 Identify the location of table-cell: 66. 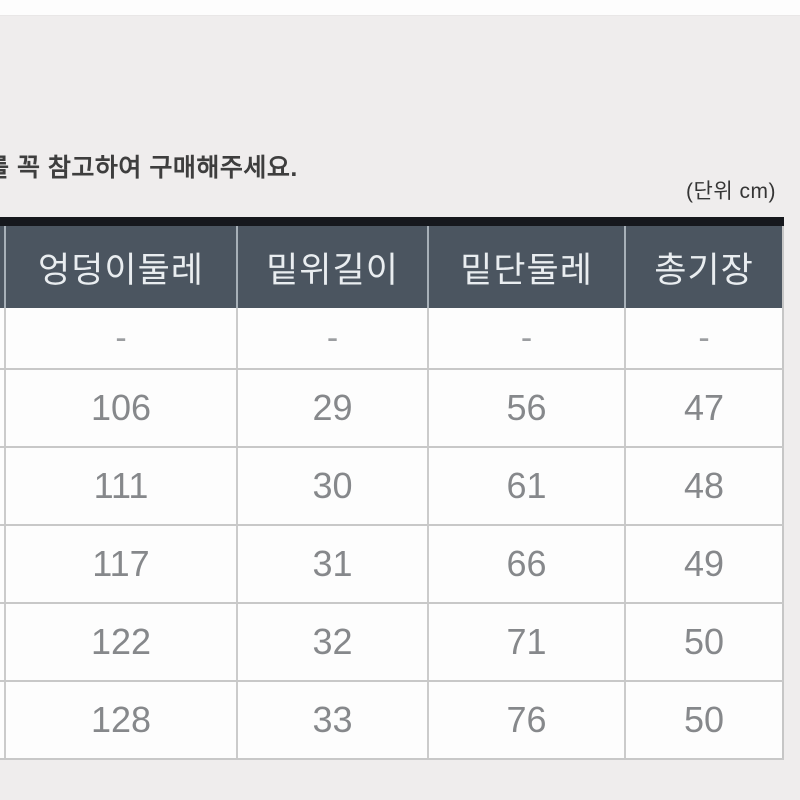
(526, 564).